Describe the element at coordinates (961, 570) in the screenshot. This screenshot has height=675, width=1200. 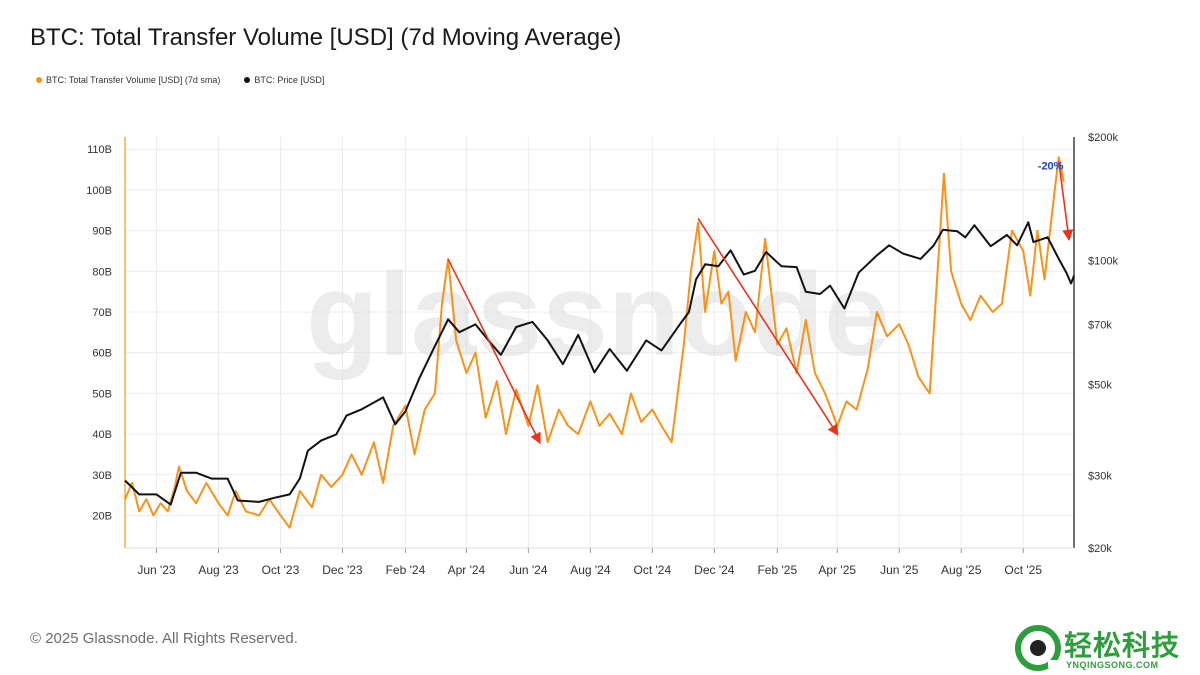
I see `x-tick-label: Aug '25` at that location.